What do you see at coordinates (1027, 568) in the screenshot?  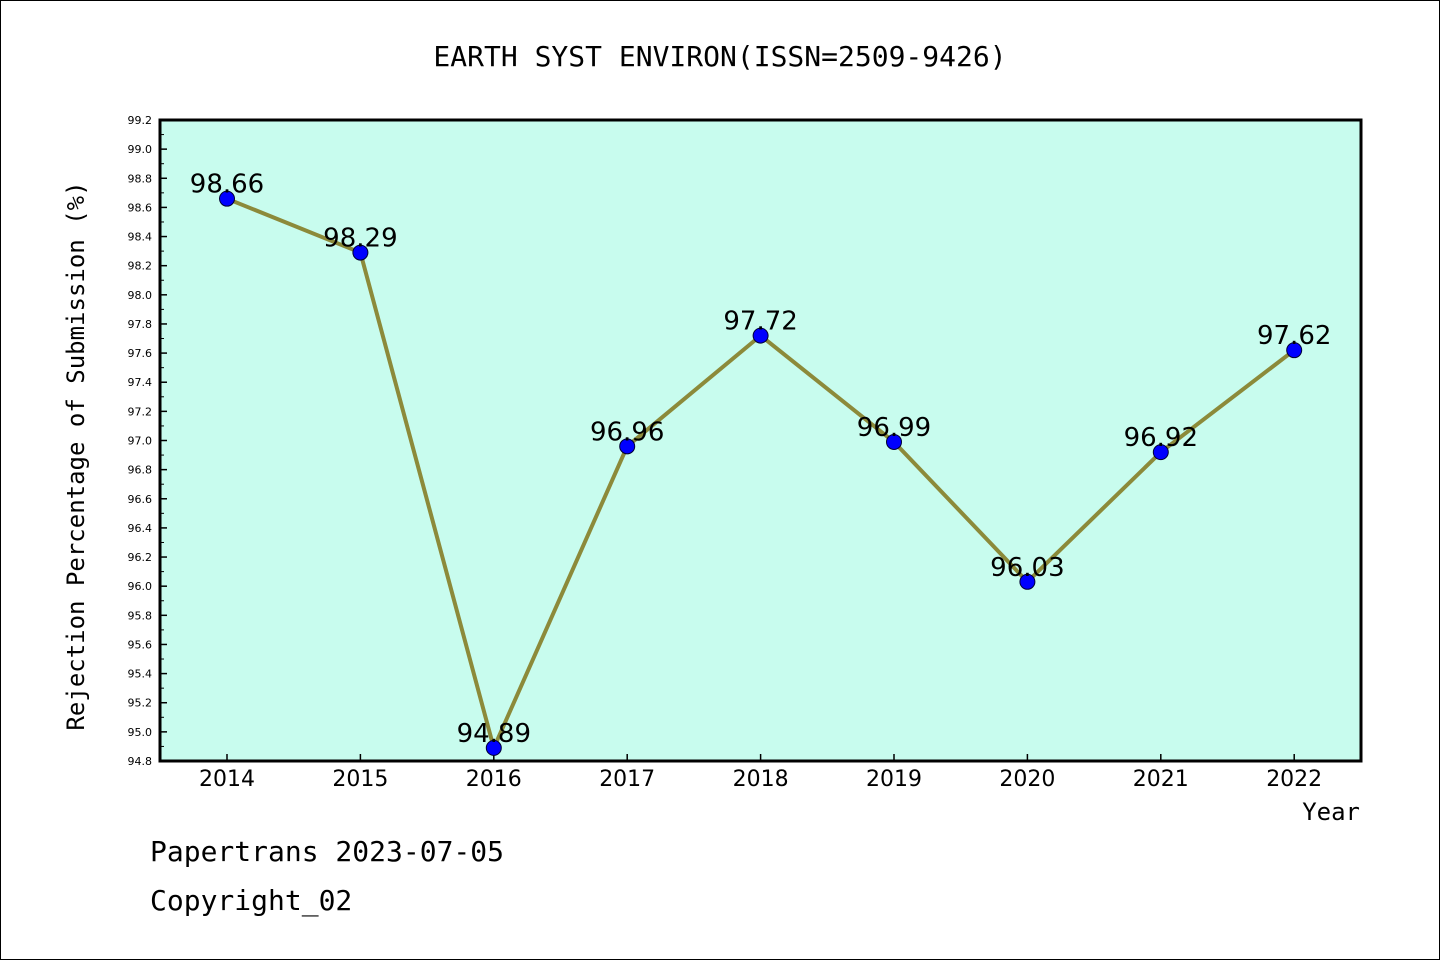 I see `data-label: 96.03` at bounding box center [1027, 568].